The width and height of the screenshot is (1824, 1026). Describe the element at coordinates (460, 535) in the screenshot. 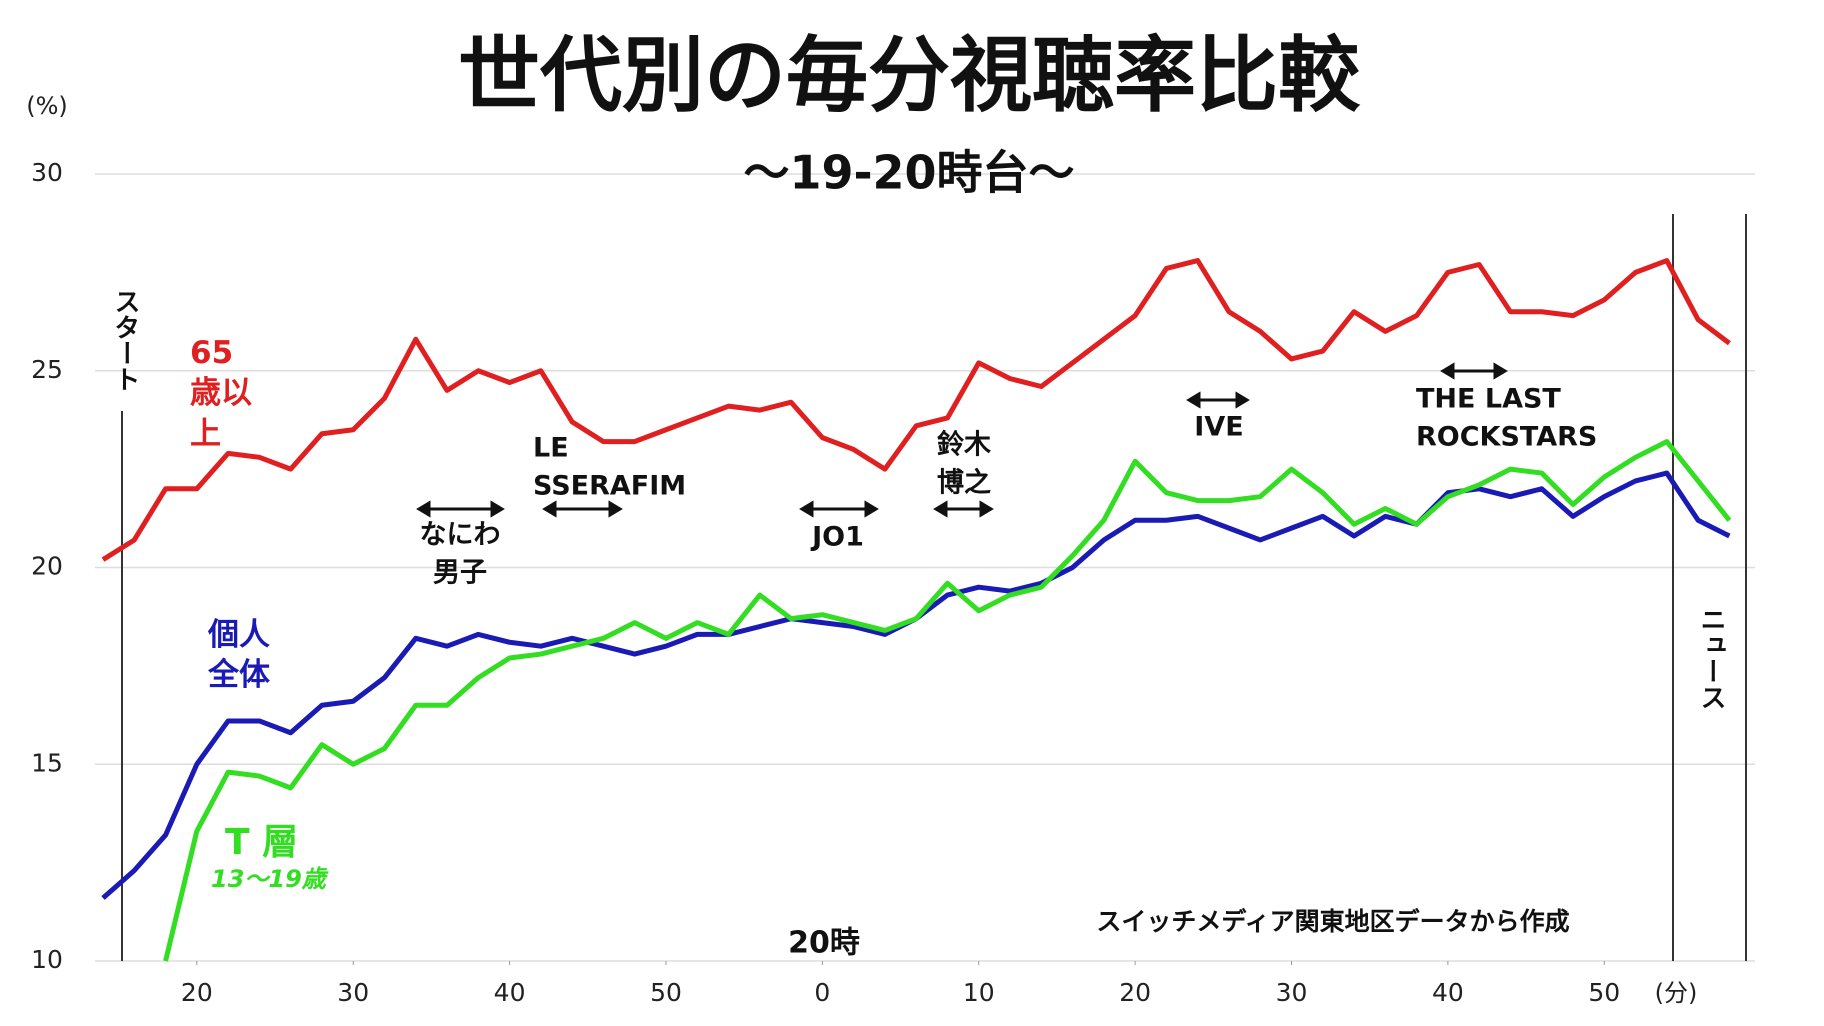

I see `program-label: なにわ` at that location.